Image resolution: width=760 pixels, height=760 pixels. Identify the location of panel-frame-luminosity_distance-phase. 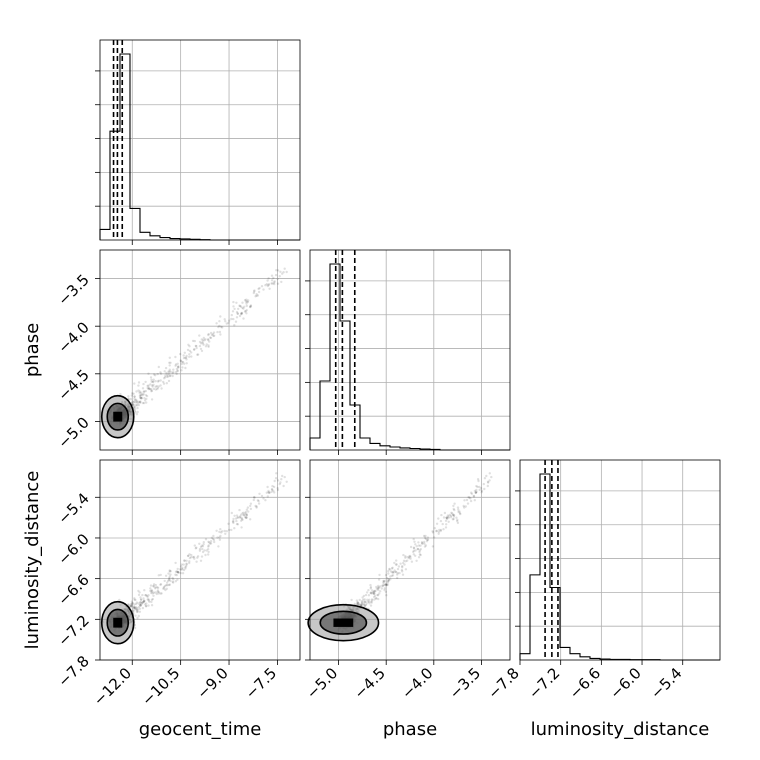
(410, 560).